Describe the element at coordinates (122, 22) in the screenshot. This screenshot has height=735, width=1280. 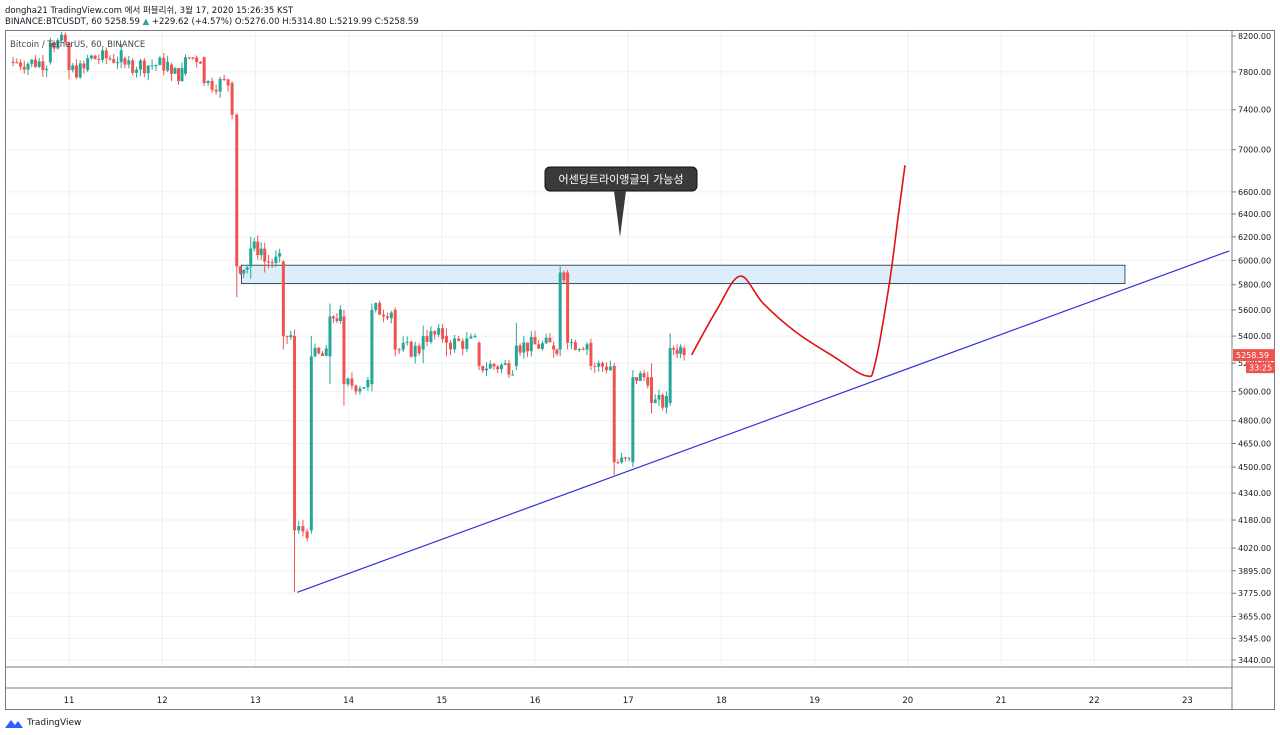
I see `last-price: 5258.59` at that location.